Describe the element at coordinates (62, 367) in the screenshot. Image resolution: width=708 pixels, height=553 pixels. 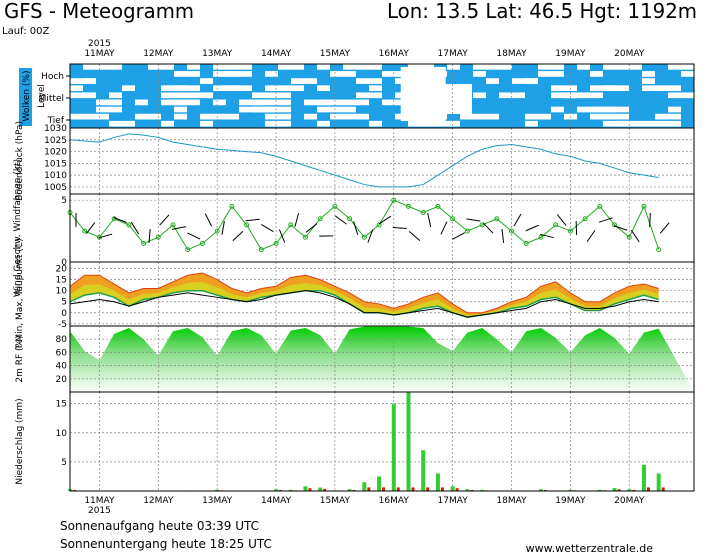
I see `y-tick-label: 40` at that location.